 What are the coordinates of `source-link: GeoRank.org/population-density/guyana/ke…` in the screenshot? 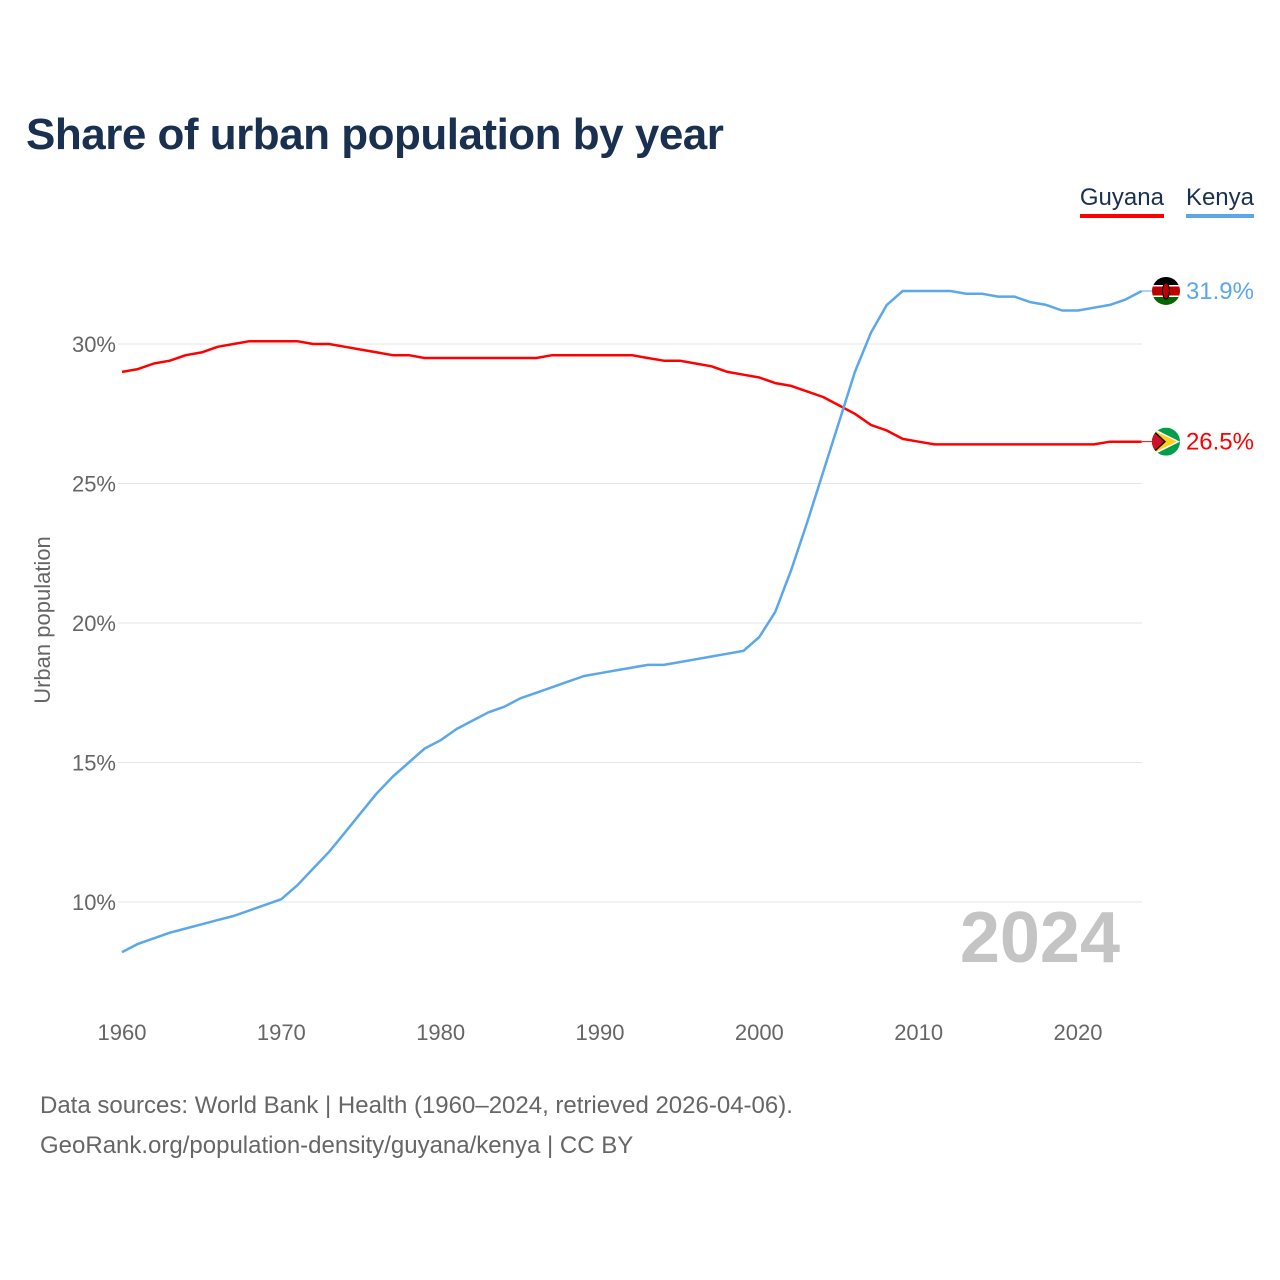 It's located at (337, 1145).